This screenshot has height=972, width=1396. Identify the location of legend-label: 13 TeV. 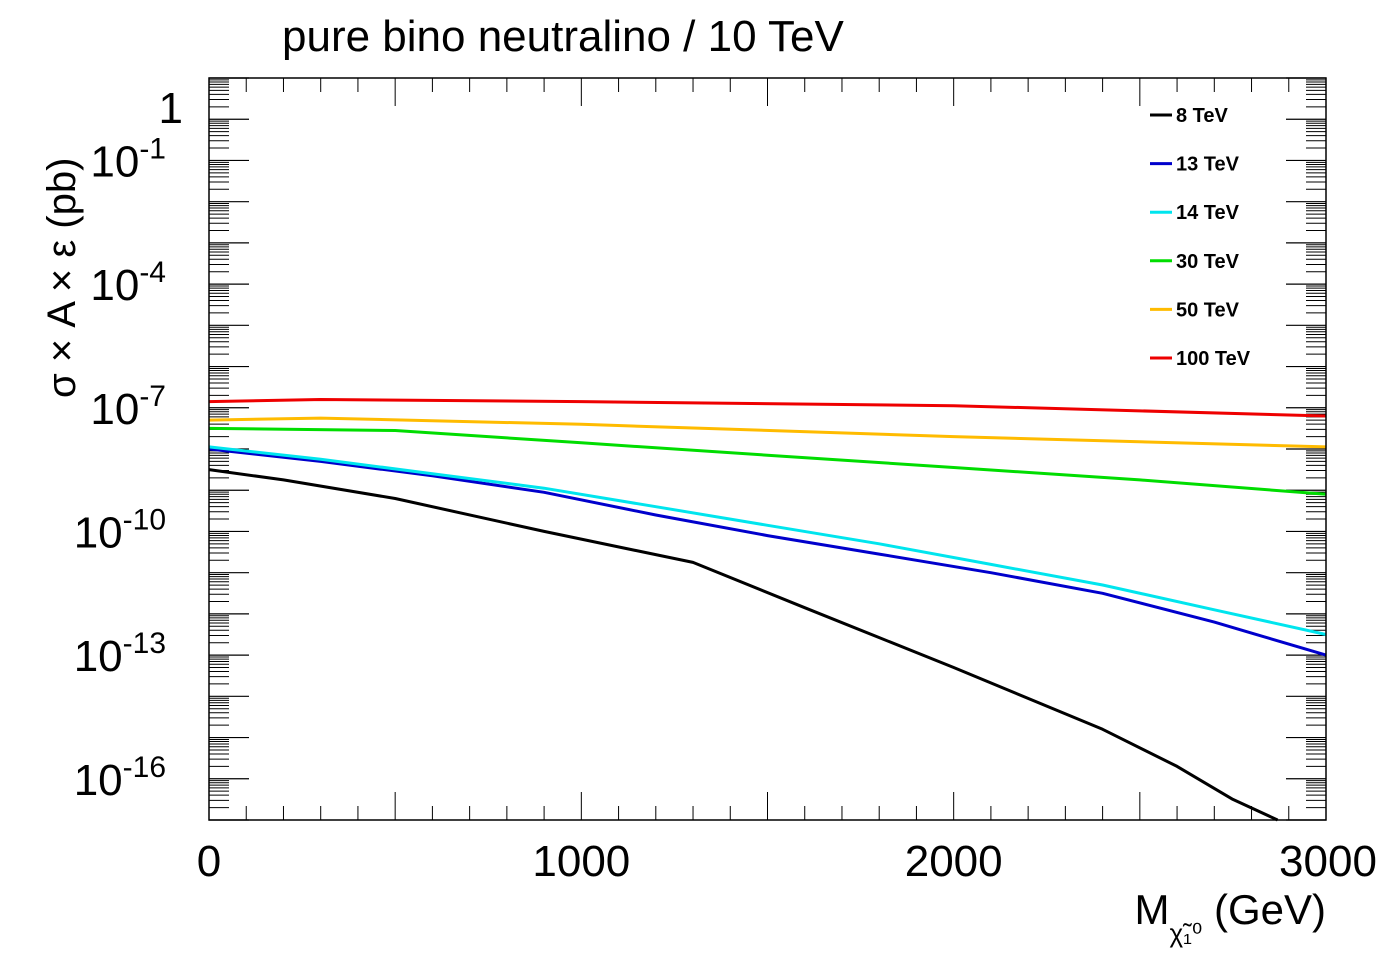
(1208, 165).